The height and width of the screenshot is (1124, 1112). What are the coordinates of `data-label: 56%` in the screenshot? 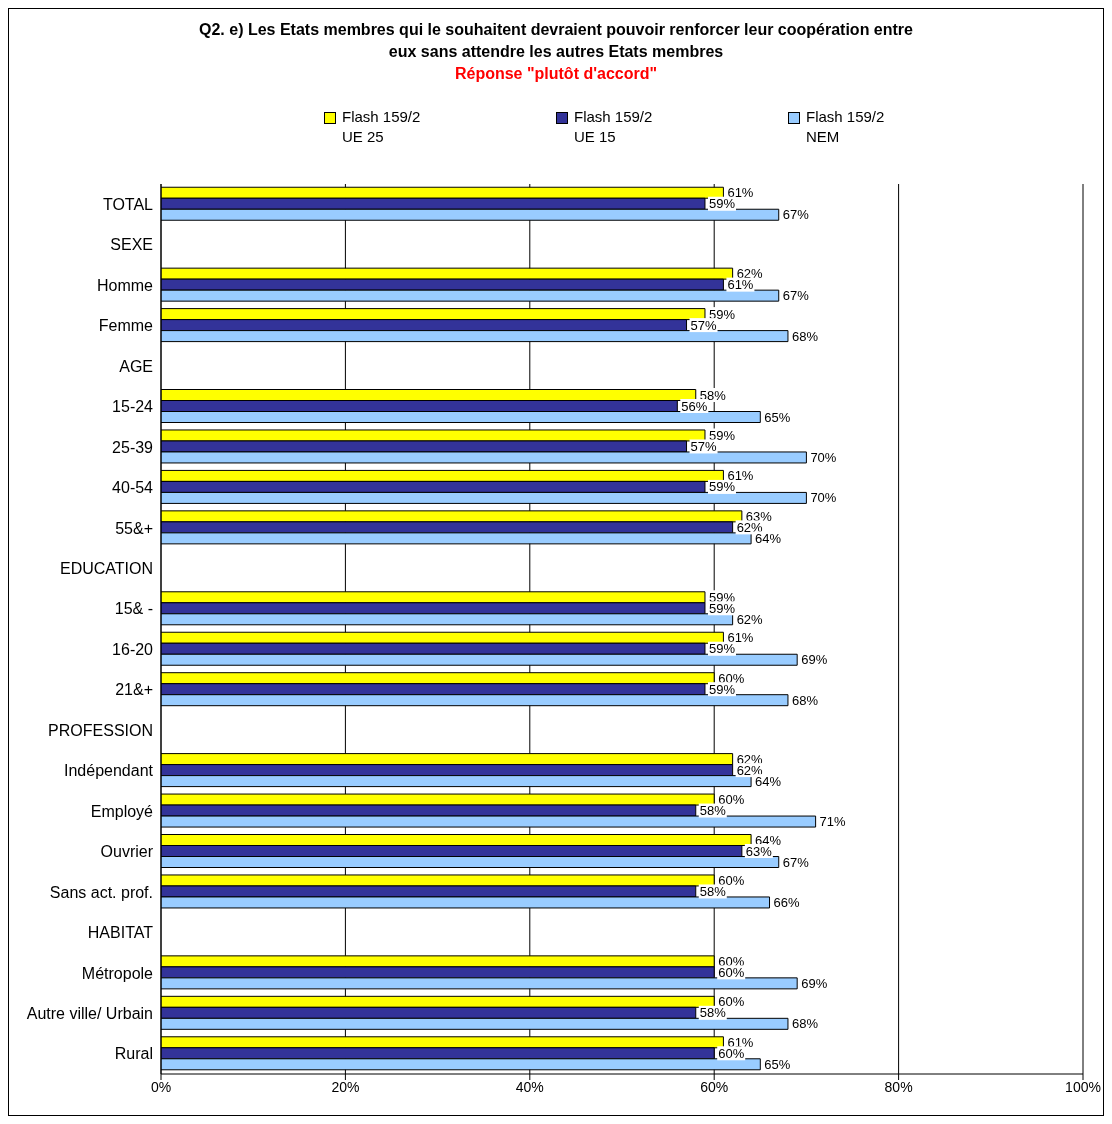 It's located at (694, 406).